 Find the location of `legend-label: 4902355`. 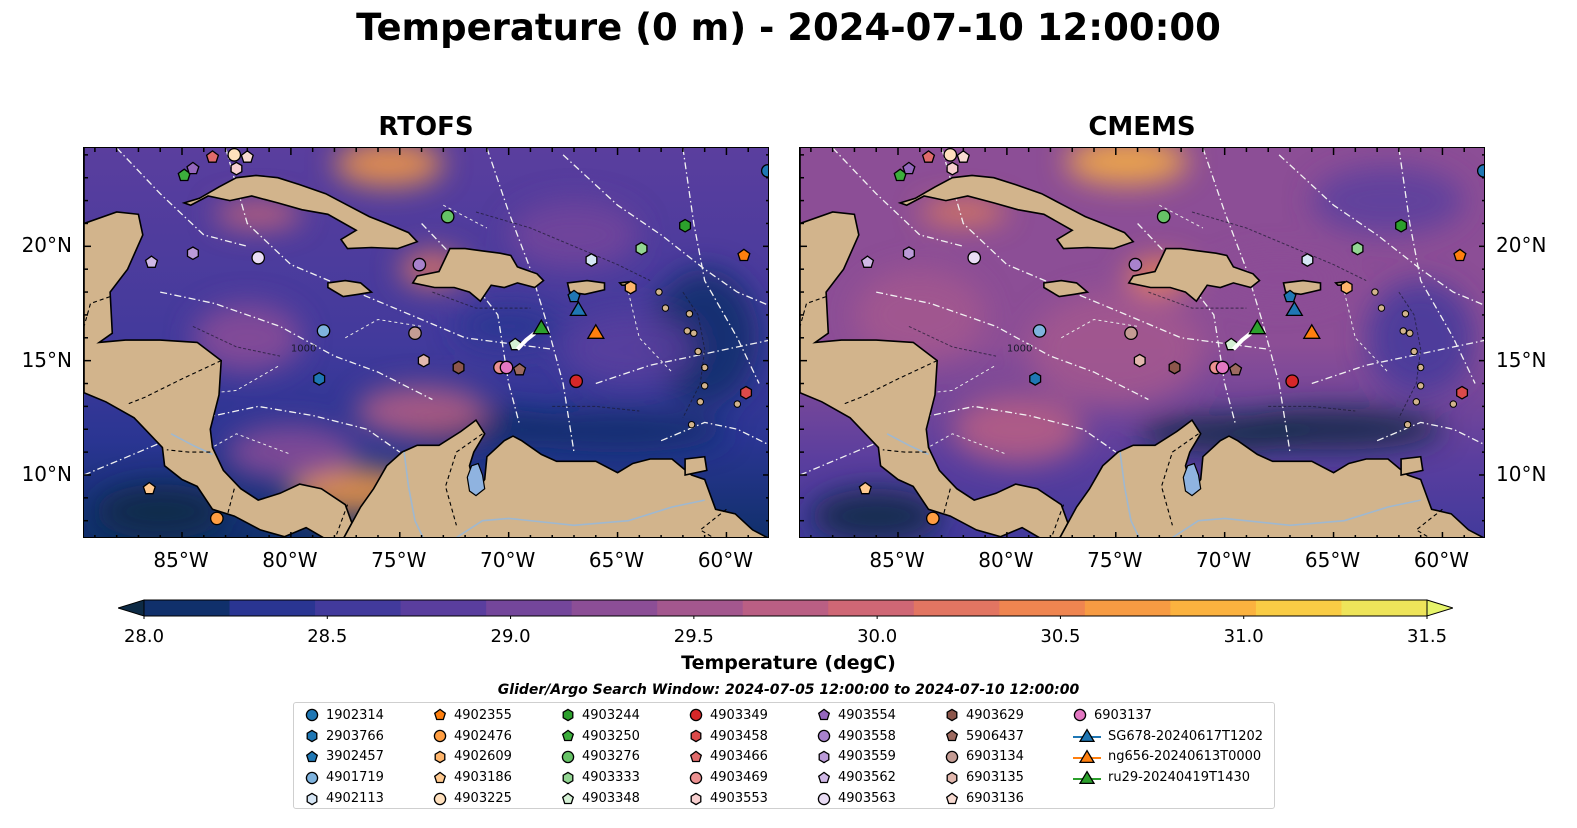

legend-label: 4902355 is located at coordinates (483, 715).